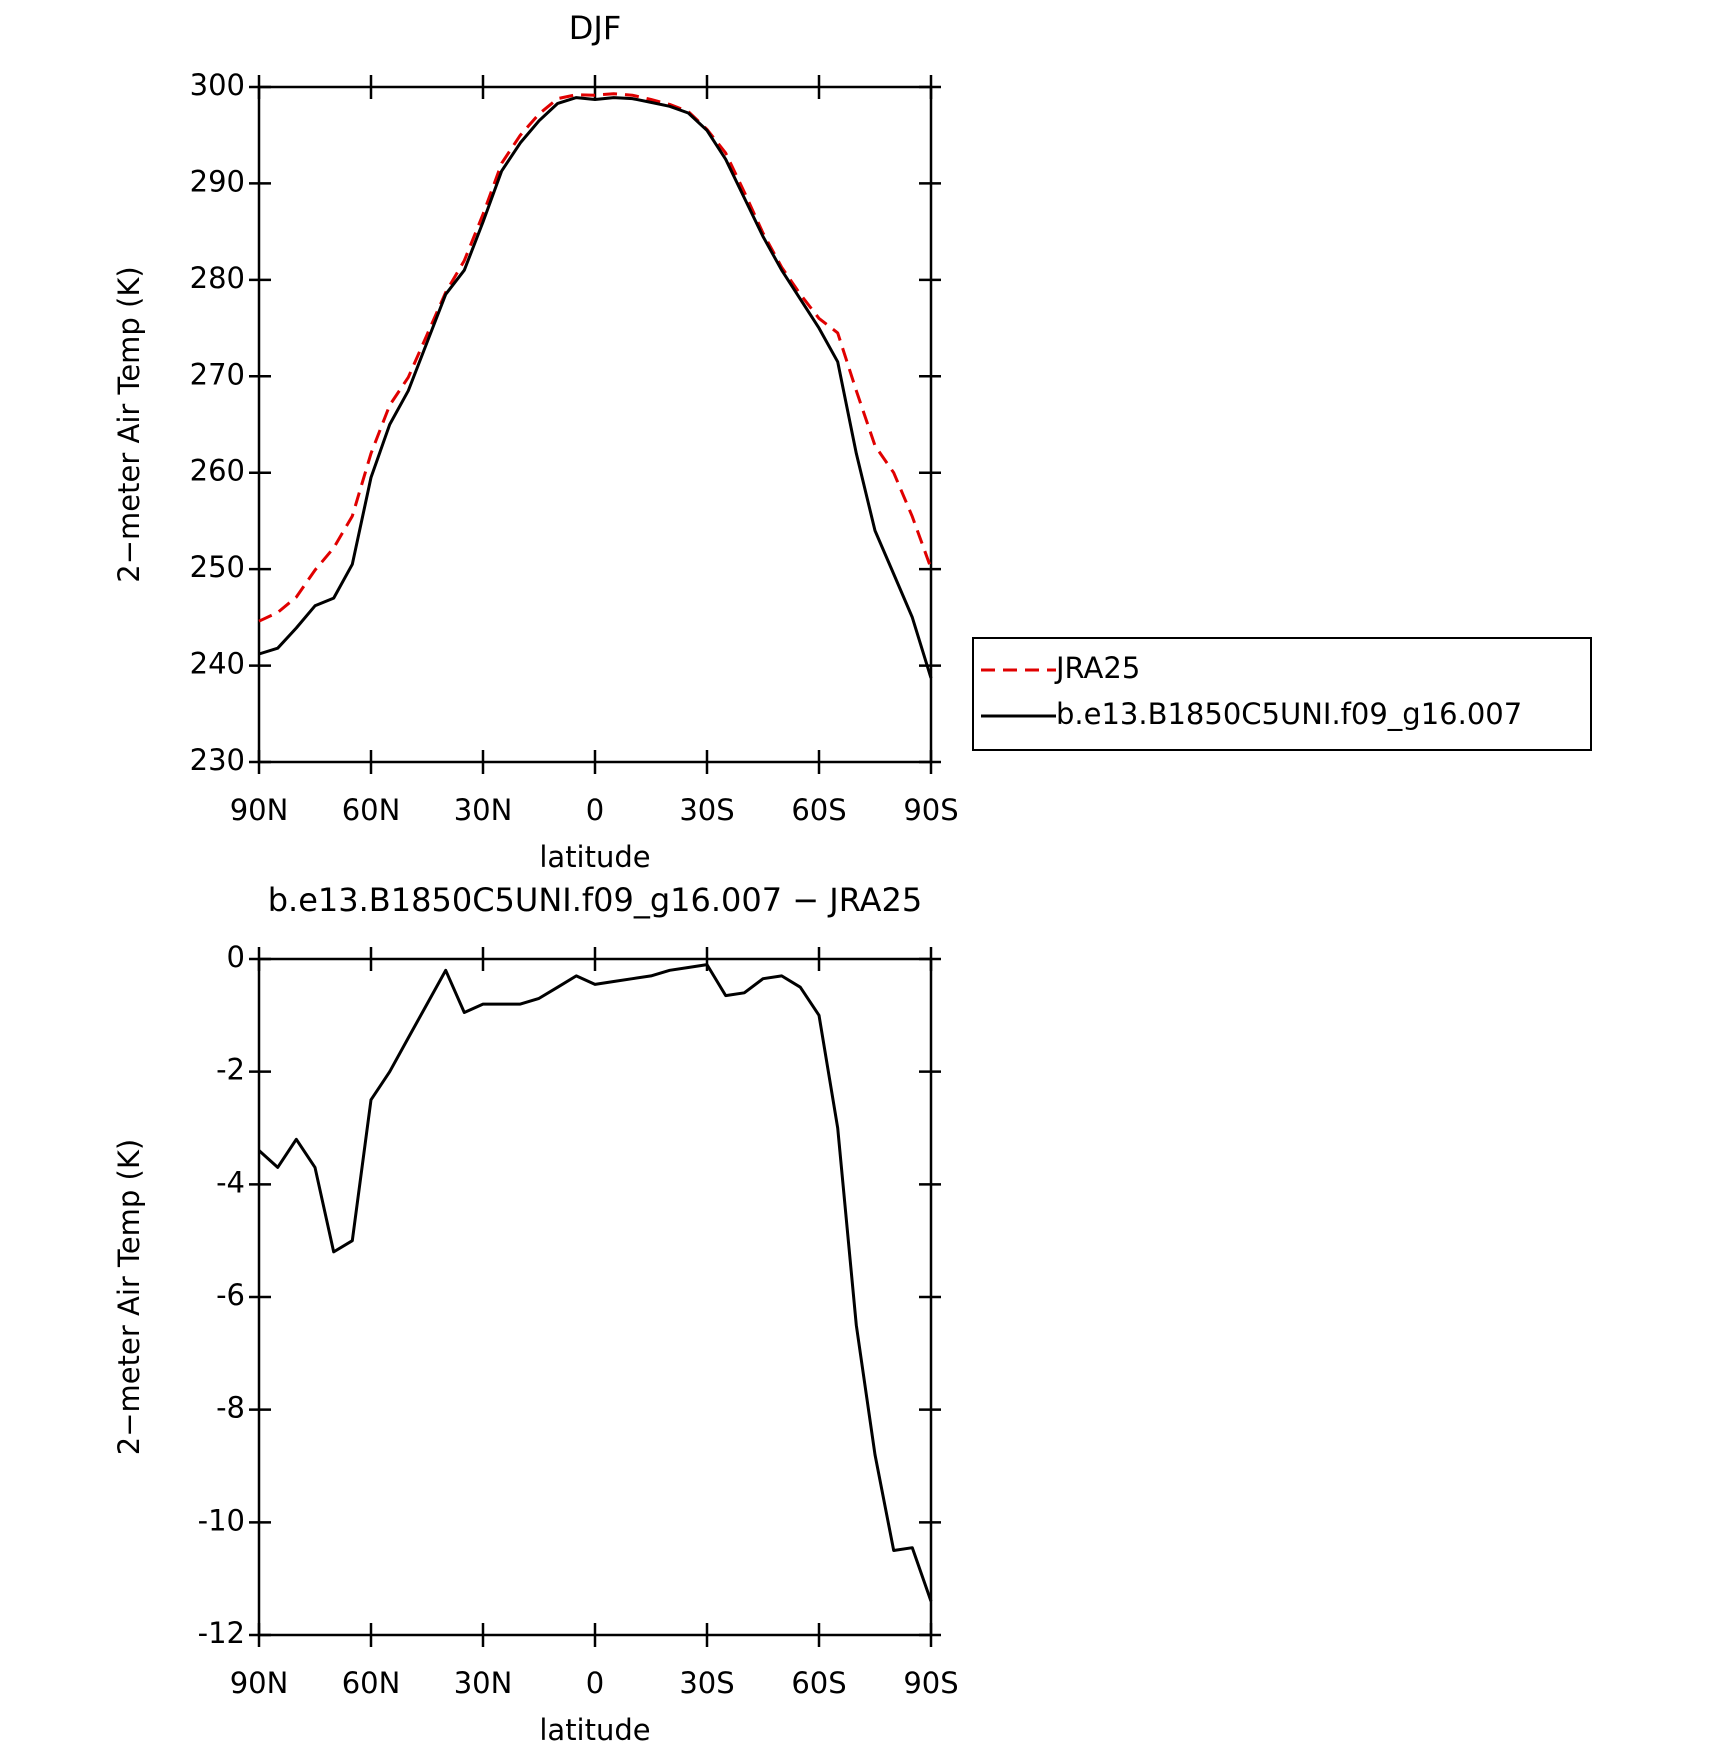 This screenshot has width=1710, height=1762. Describe the element at coordinates (217, 85) in the screenshot. I see `y-tick-label: 300` at that location.